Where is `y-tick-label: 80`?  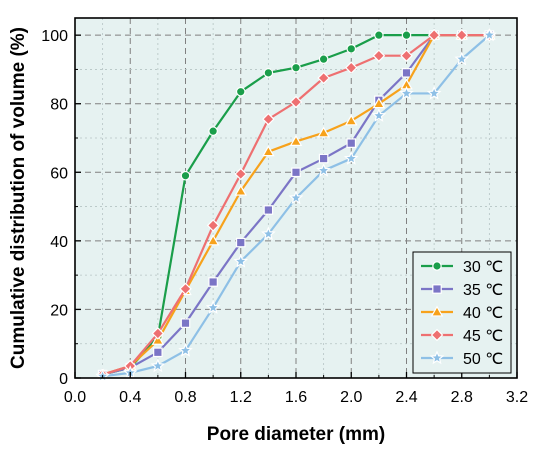
y-tick-label: 80 is located at coordinates (59, 105).